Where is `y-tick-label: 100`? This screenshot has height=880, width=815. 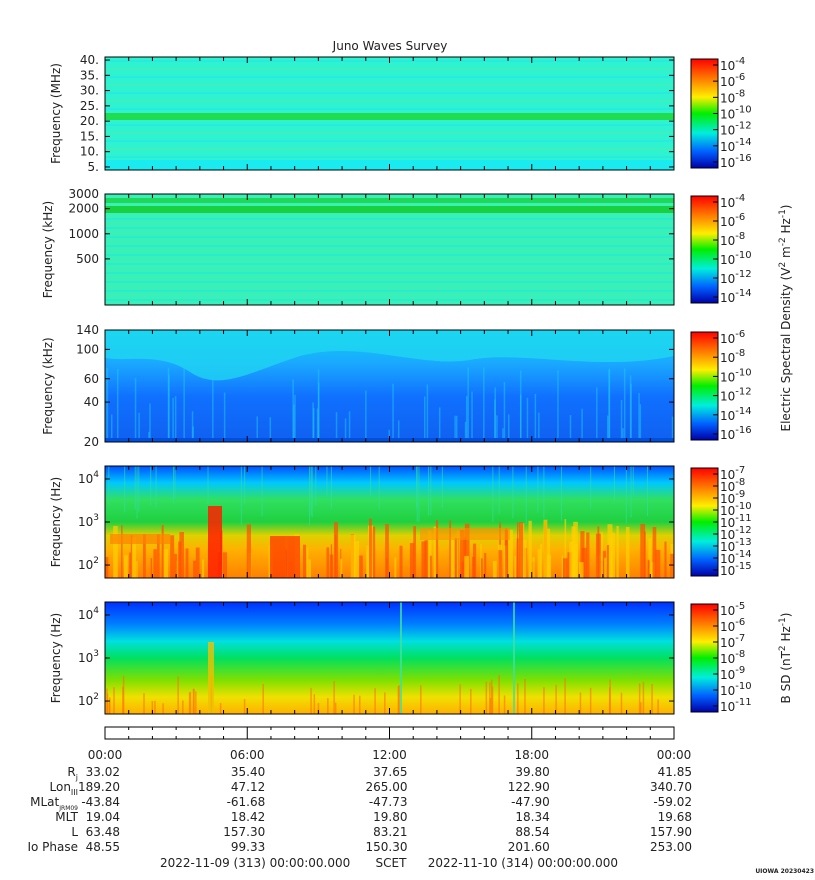
y-tick-label: 100 is located at coordinates (87, 349).